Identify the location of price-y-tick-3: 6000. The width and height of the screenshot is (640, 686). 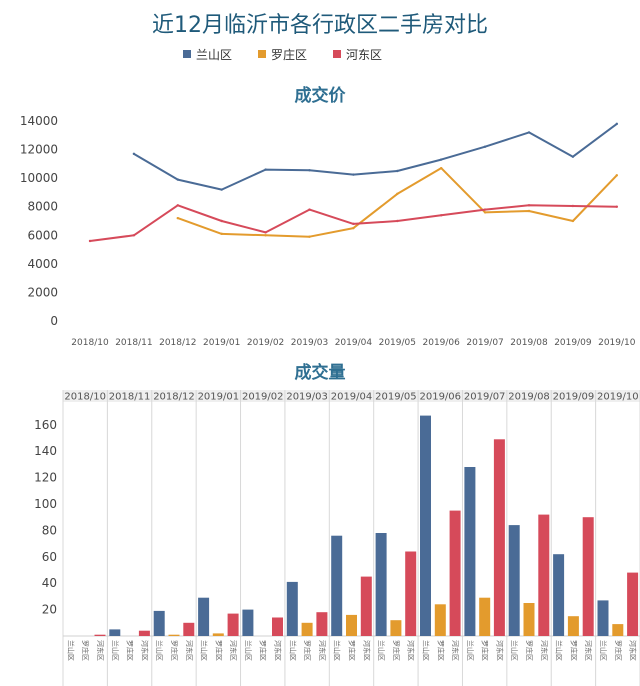
(42, 235).